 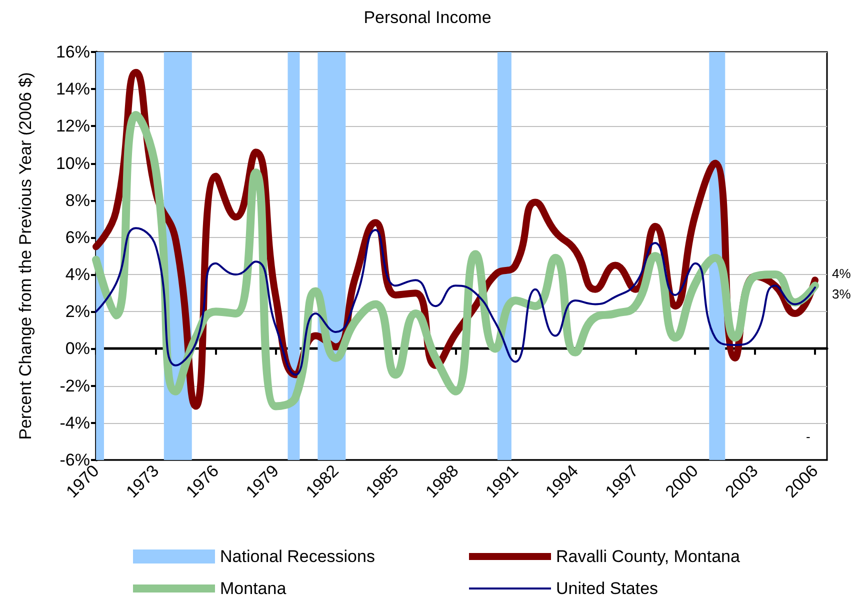 I want to click on y-tick-label: -2%, so click(x=75, y=386).